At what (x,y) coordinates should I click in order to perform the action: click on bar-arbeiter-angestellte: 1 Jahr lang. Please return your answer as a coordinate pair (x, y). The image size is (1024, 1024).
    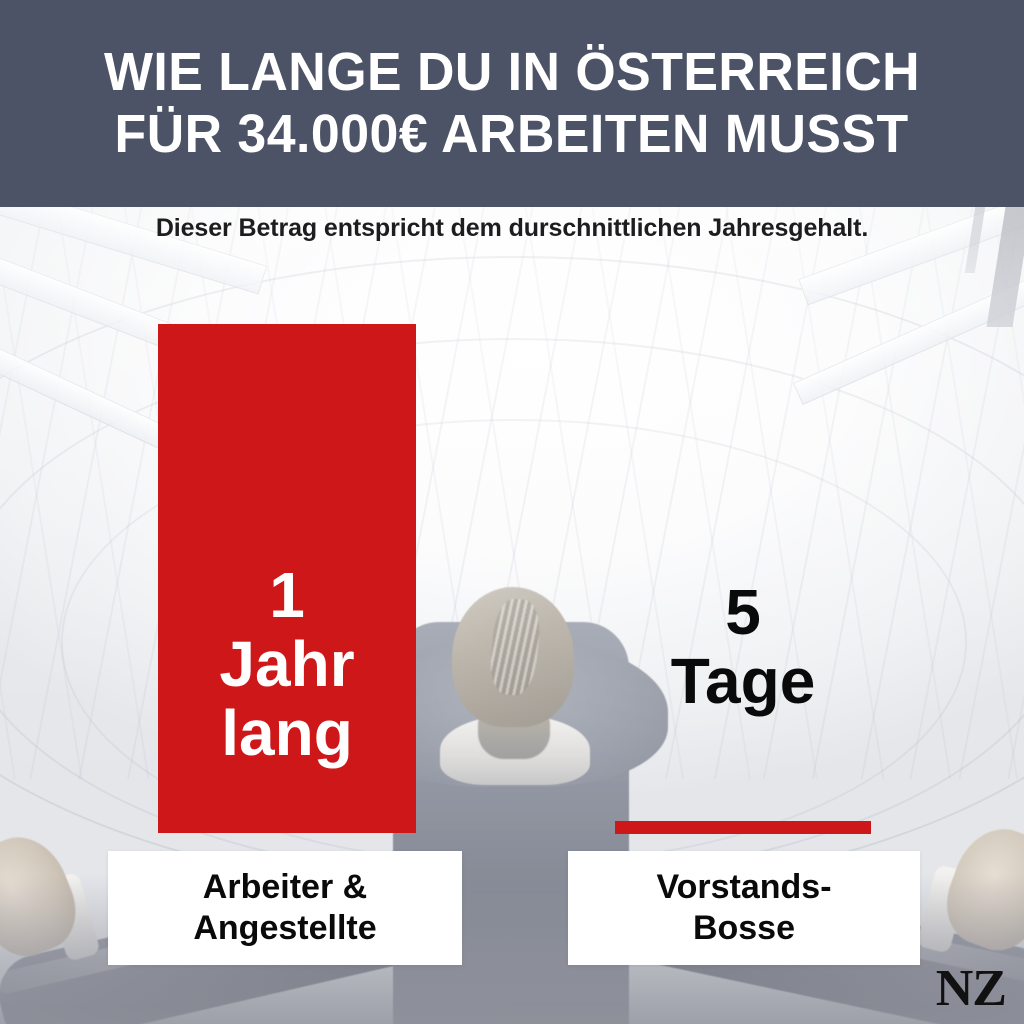
    Looking at the image, I should click on (287, 578).